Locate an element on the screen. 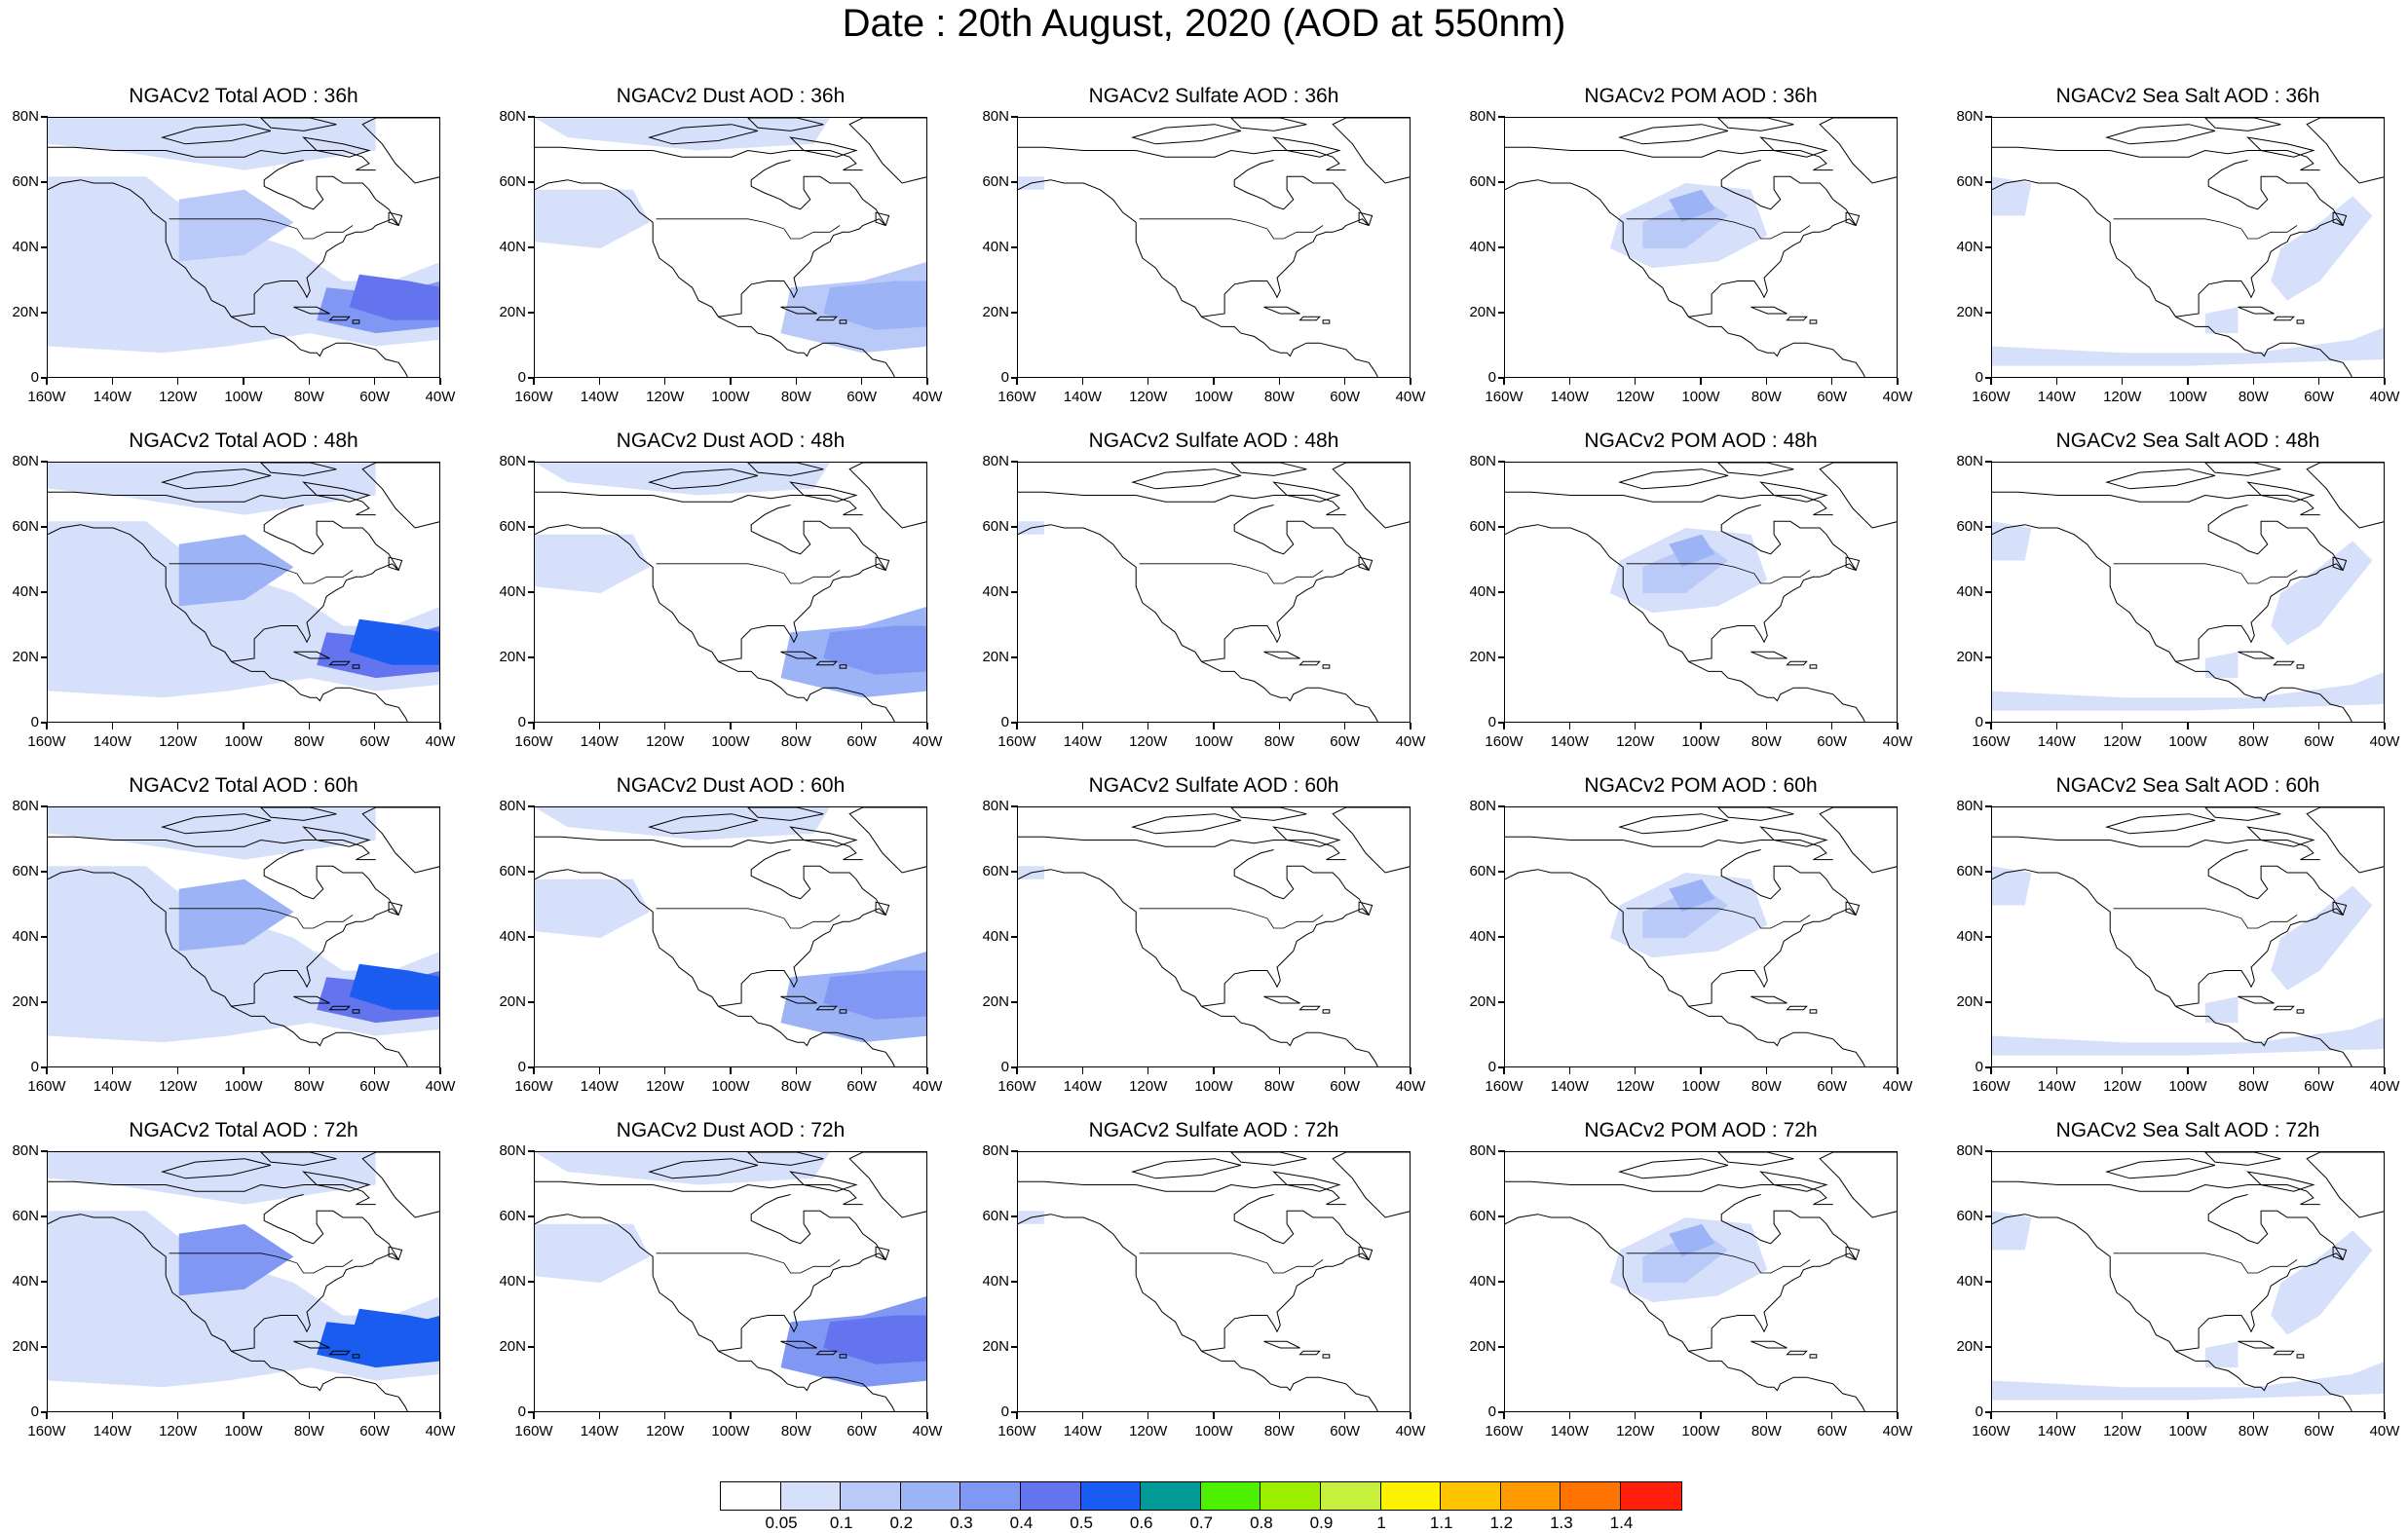 The width and height of the screenshot is (2408, 1533). y-tick-label: 0 is located at coordinates (1979, 722).